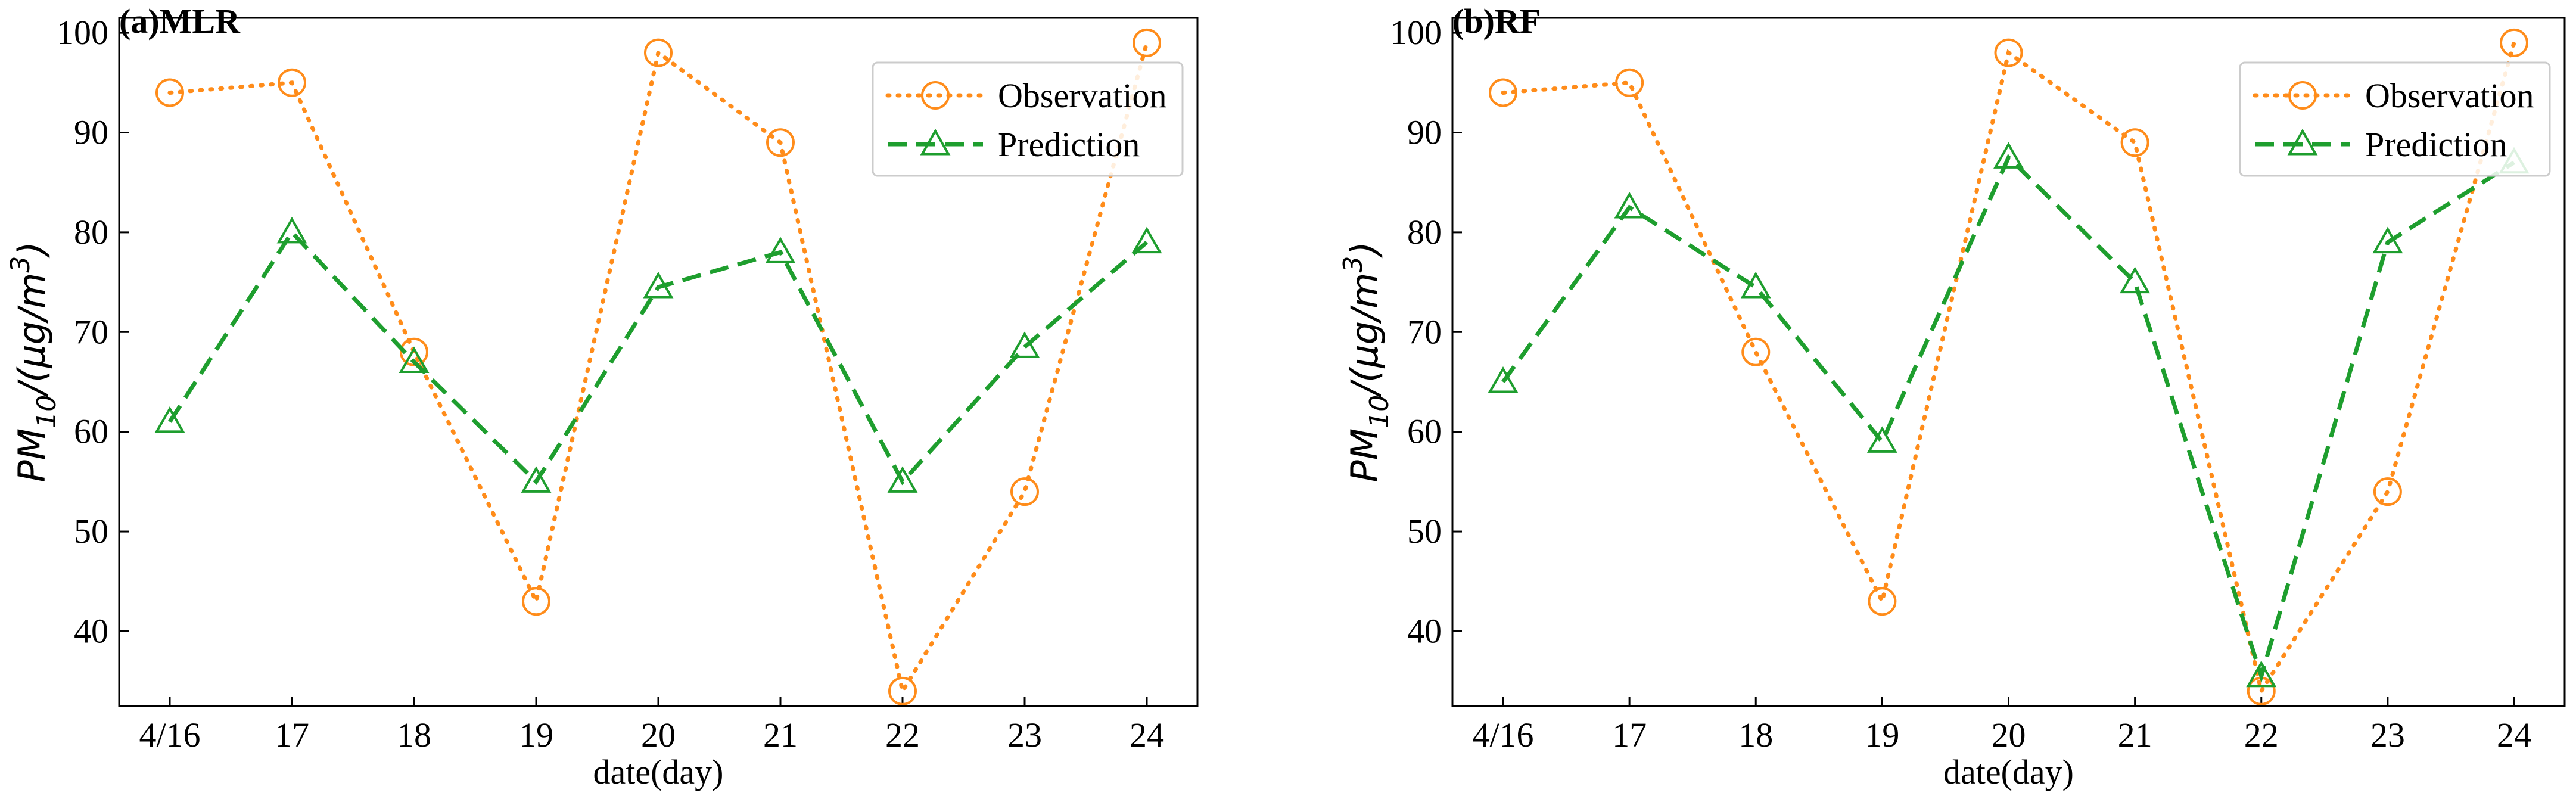 The height and width of the screenshot is (802, 2576). What do you see at coordinates (180, 21) in the screenshot?
I see `panel-title: (a)MLR` at bounding box center [180, 21].